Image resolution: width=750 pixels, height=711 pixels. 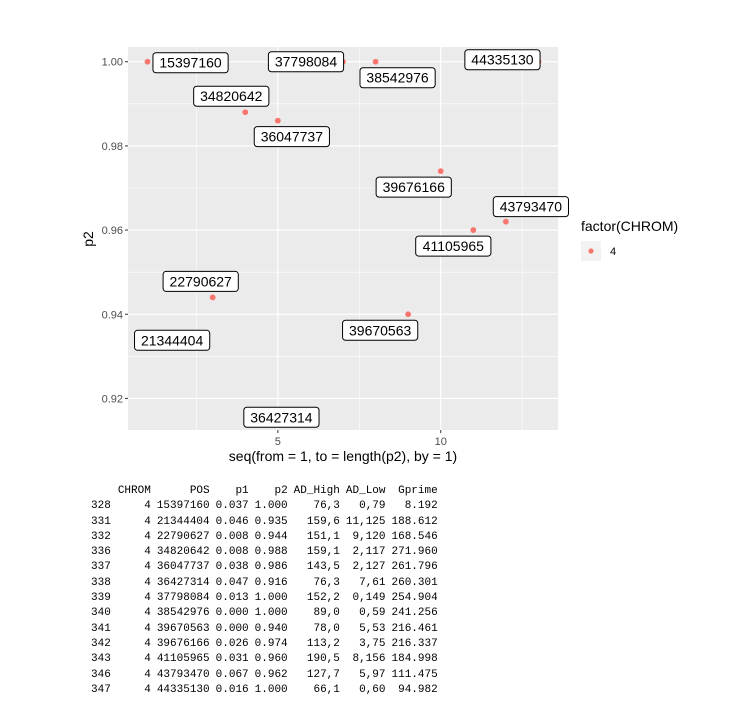 What do you see at coordinates (323, 552) in the screenshot?
I see `table-cell: 159,1` at bounding box center [323, 552].